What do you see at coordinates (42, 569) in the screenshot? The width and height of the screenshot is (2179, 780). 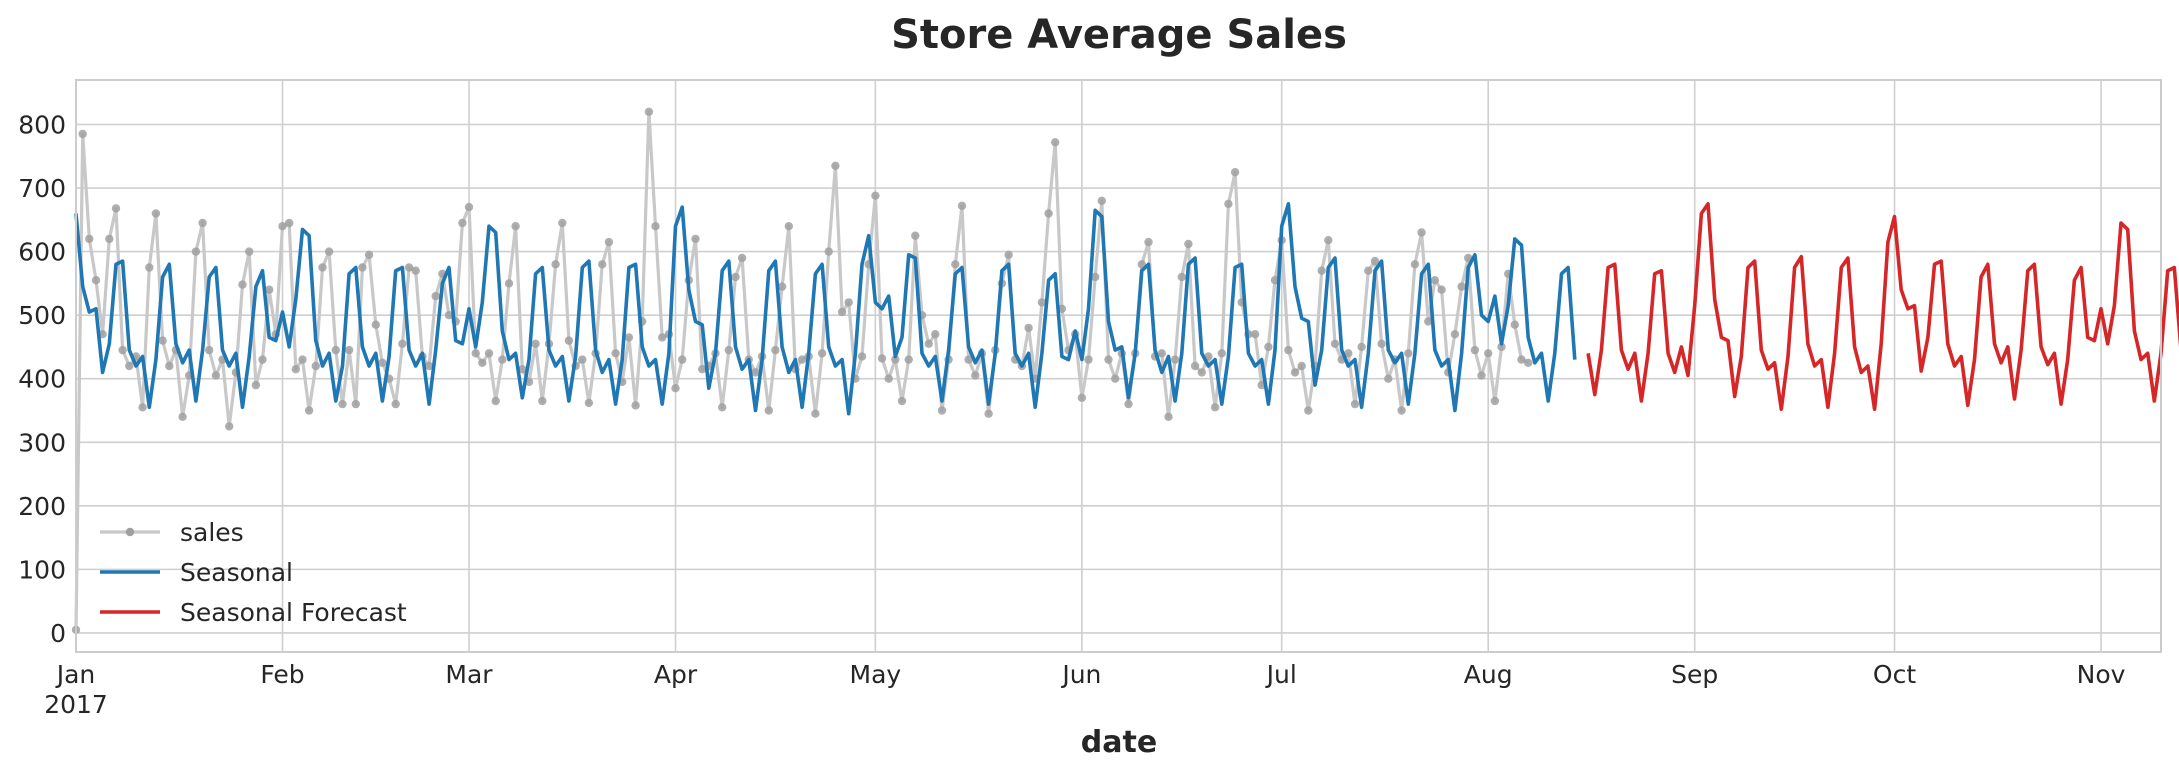 I see `y-tick-label: 100` at bounding box center [42, 569].